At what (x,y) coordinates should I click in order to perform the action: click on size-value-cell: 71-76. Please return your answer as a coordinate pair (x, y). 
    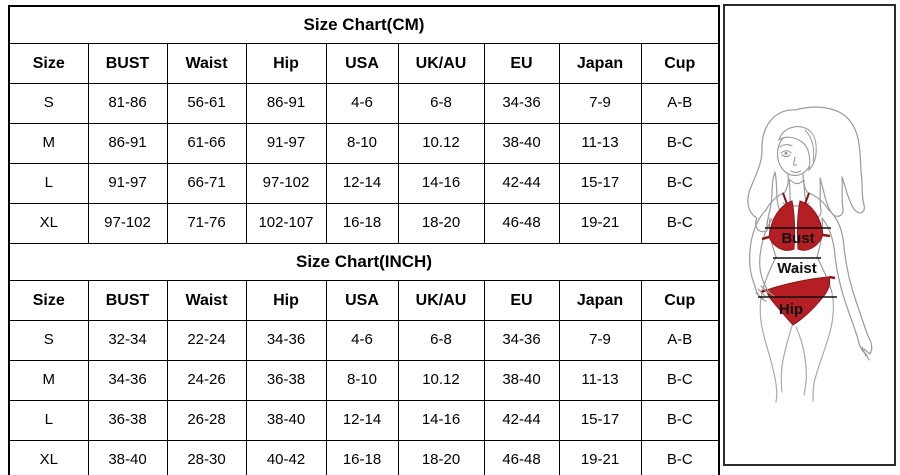
    Looking at the image, I should click on (206, 223).